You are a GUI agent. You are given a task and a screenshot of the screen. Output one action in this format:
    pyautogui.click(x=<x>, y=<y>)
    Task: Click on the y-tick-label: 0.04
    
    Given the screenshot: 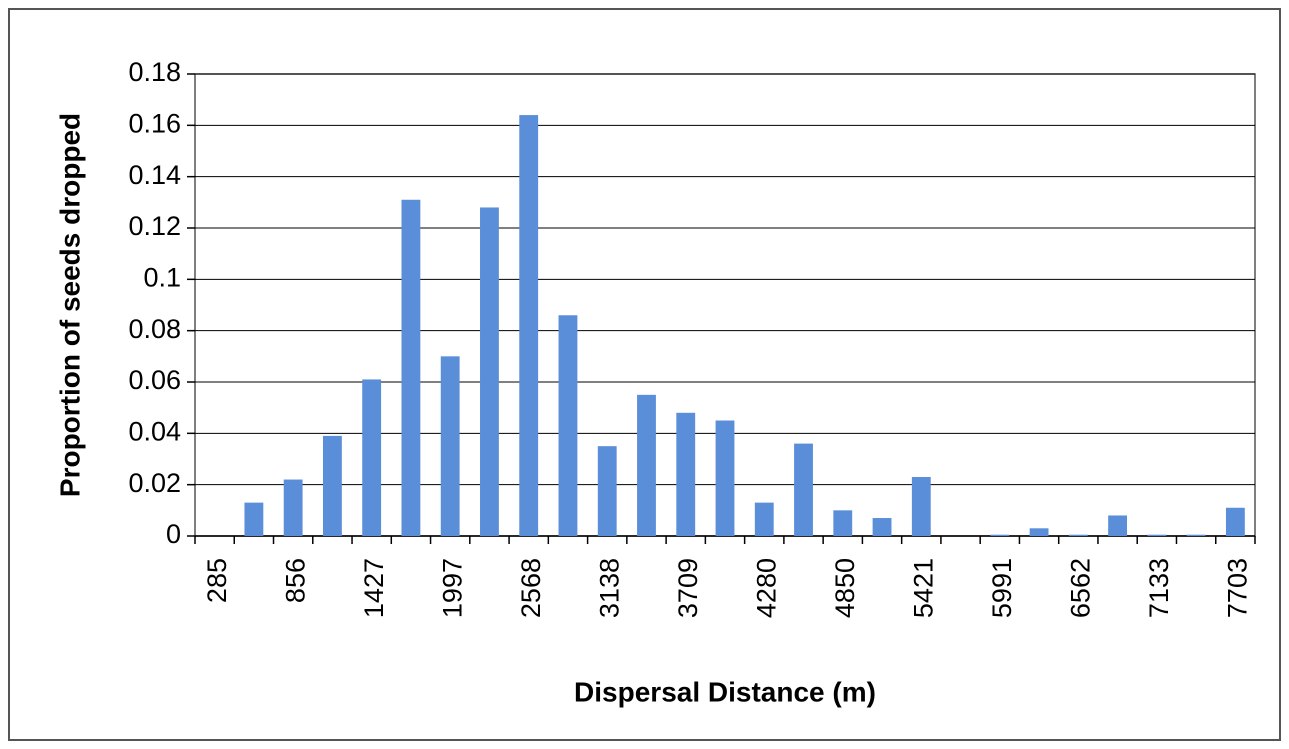 What is the action you would take?
    pyautogui.click(x=154, y=431)
    